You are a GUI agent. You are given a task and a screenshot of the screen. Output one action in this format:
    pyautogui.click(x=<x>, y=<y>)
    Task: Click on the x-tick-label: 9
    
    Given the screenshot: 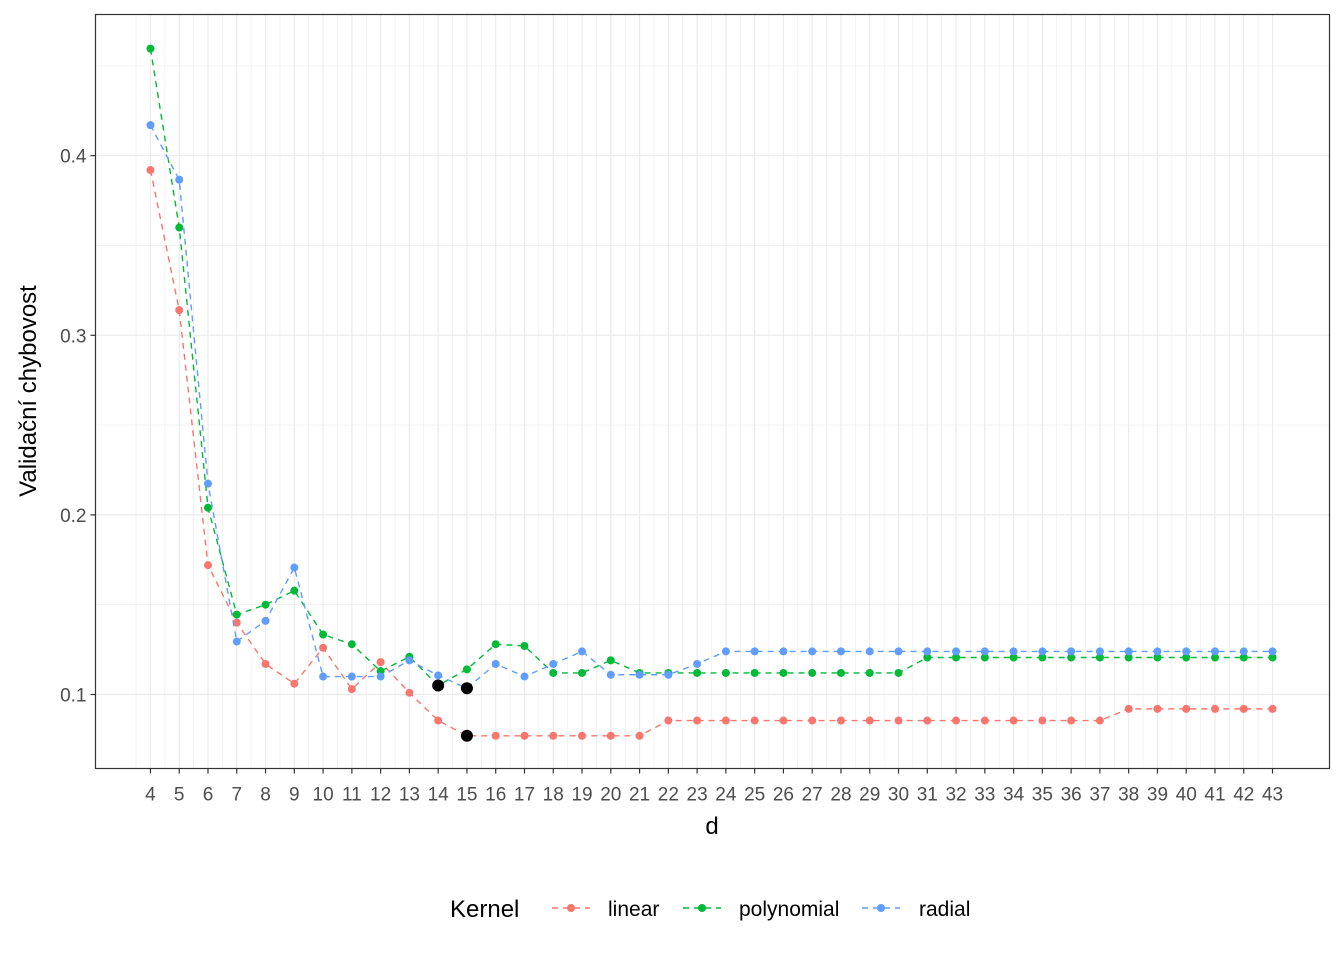 What is the action you would take?
    pyautogui.click(x=294, y=795)
    